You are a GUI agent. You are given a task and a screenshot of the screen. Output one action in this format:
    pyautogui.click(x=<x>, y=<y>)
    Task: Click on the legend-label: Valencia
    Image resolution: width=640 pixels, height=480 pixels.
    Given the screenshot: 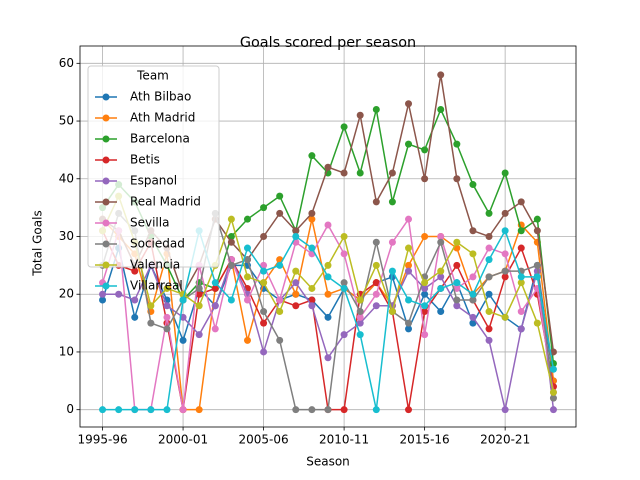 What is the action you would take?
    pyautogui.click(x=155, y=265)
    